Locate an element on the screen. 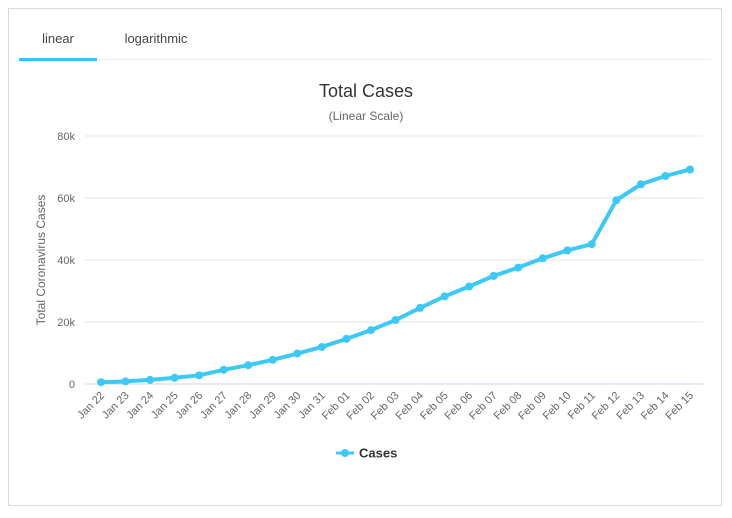 The height and width of the screenshot is (518, 732). tab-logarithmic: logarithmic is located at coordinates (156, 34).